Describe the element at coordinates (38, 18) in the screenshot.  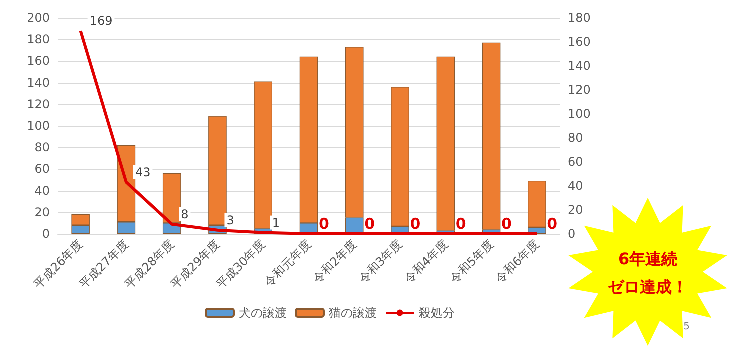
I see `y-tick-label: 200` at that location.